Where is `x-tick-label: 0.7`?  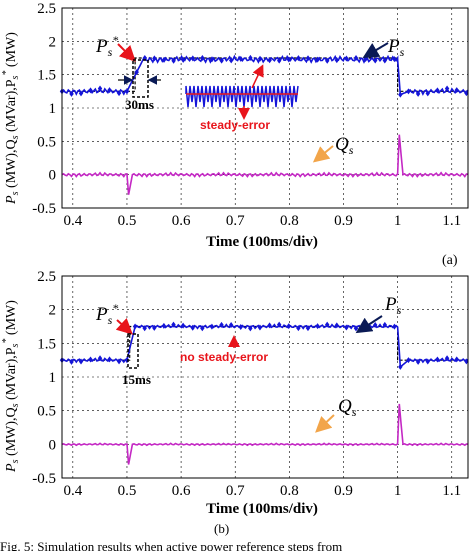
x-tick-label: 0.7 is located at coordinates (235, 491).